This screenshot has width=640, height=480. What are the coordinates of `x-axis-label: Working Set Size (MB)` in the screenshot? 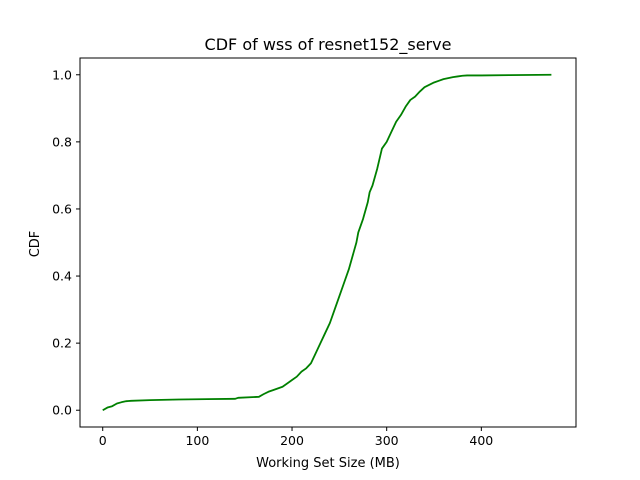 It's located at (328, 463).